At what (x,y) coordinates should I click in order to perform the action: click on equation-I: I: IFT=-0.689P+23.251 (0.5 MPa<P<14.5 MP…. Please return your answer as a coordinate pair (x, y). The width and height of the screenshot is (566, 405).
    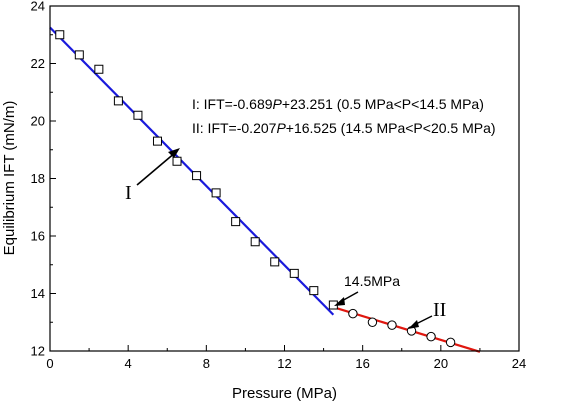
    Looking at the image, I should click on (338, 104).